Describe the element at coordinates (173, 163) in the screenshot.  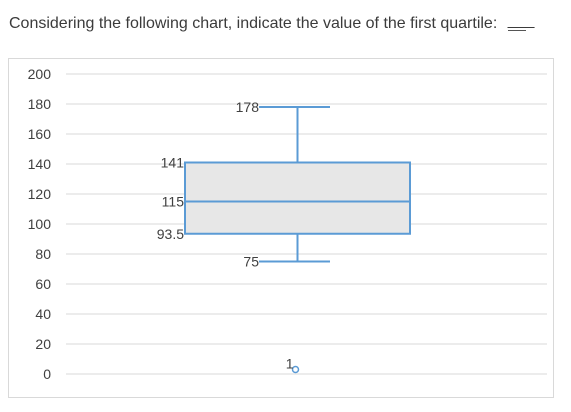
I see `label-q3: 141` at that location.